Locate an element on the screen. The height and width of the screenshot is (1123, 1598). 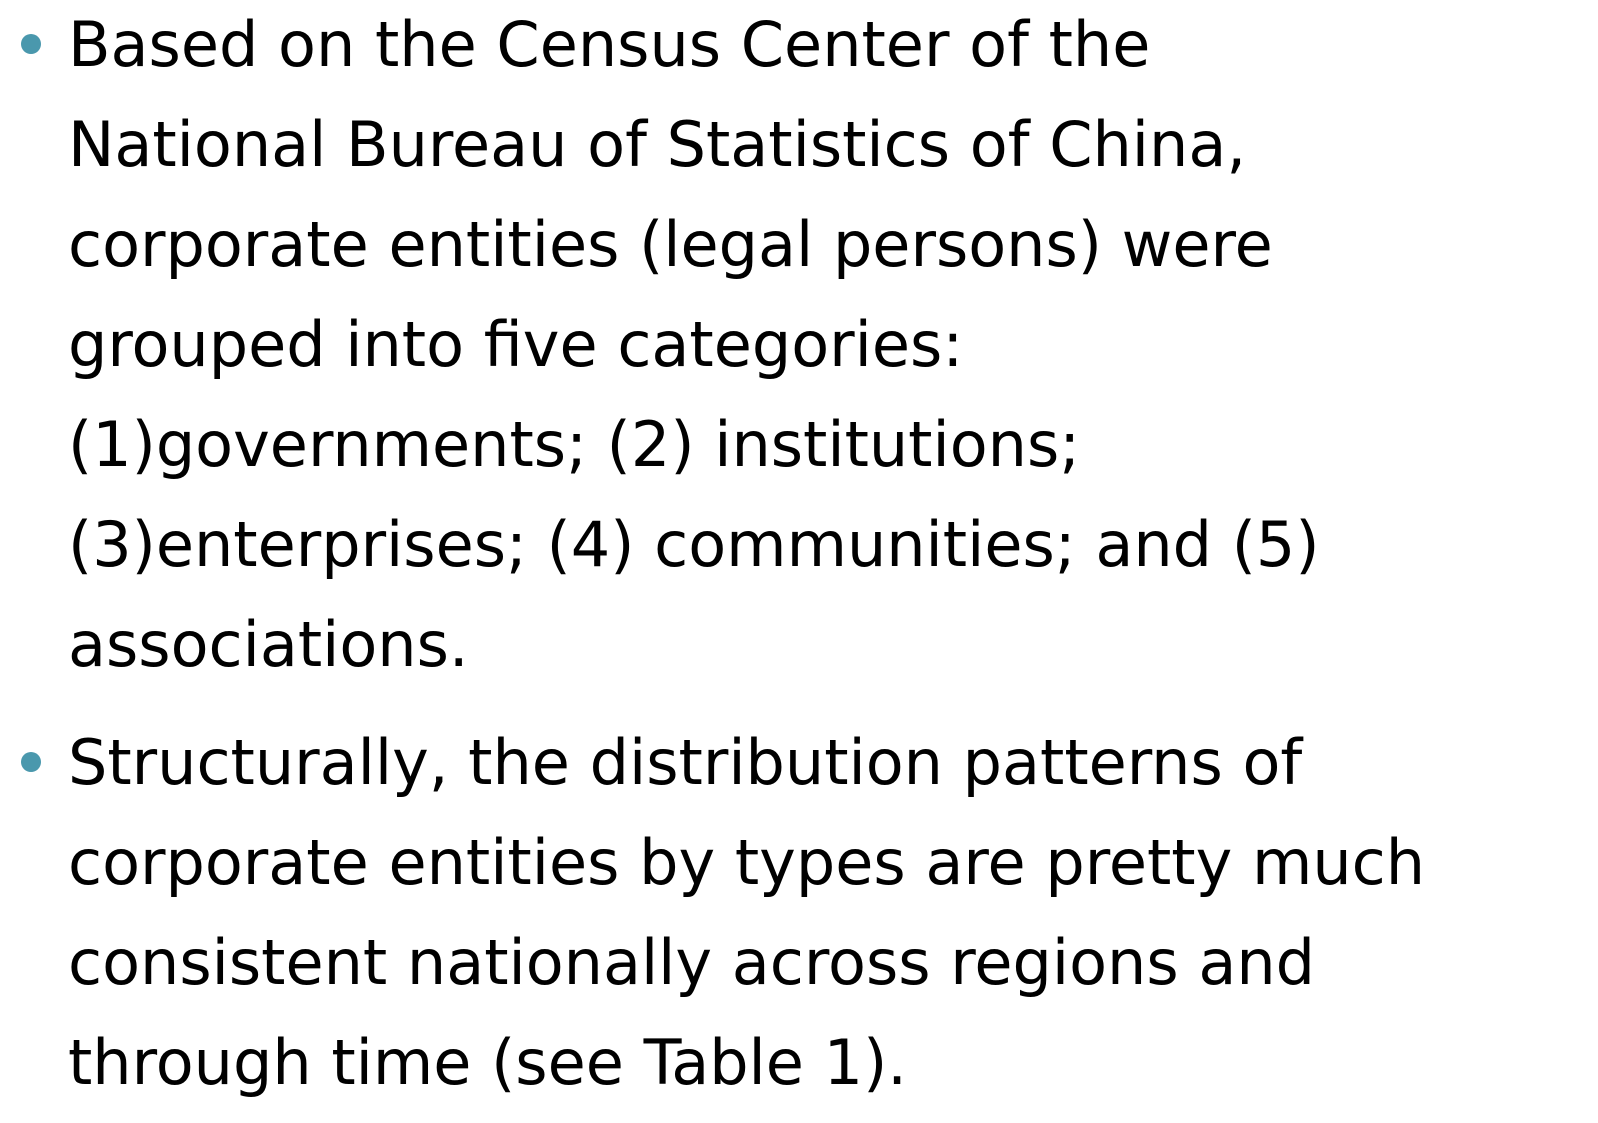
bullet-text-line: (1)governments; (2) institutions; is located at coordinates (574, 444).